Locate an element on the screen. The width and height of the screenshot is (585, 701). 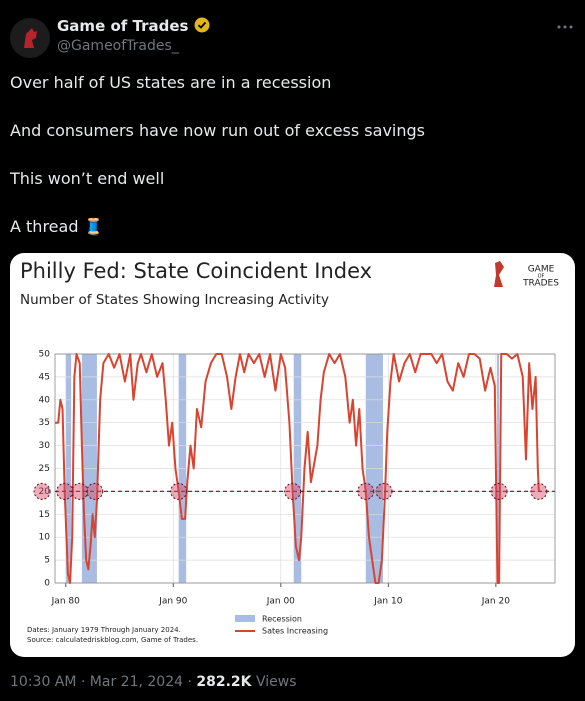
view-count: 282.2K is located at coordinates (224, 682).